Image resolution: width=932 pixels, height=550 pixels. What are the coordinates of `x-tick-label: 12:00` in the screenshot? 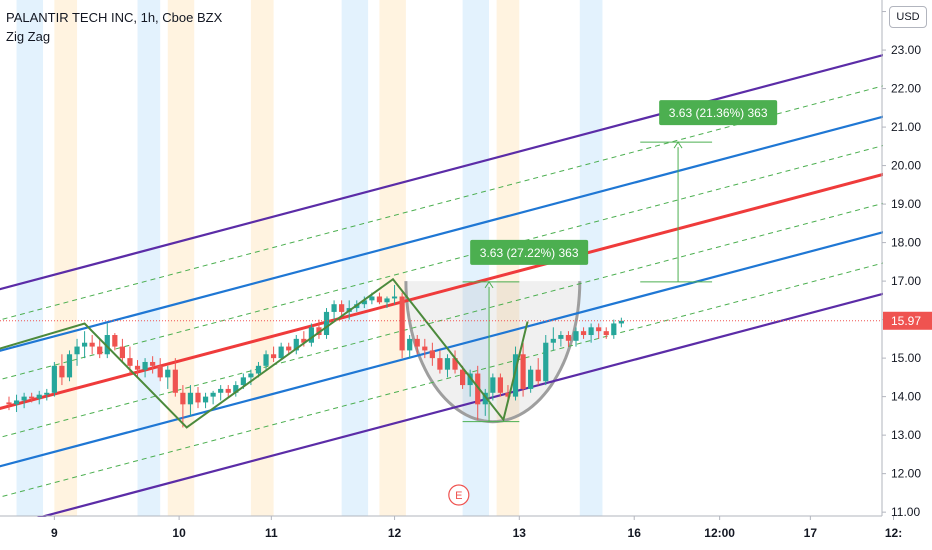 It's located at (719, 533).